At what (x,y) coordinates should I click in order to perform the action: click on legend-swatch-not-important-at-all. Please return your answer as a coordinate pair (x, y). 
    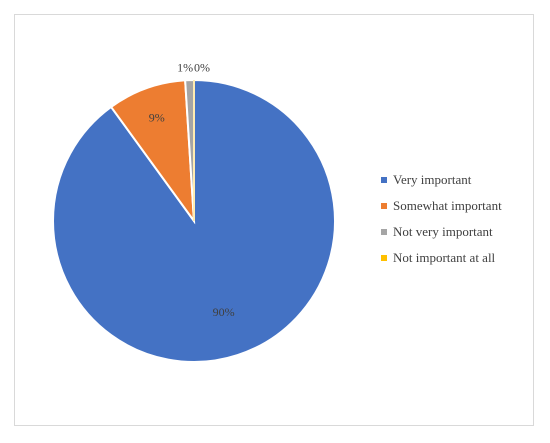
    Looking at the image, I should click on (384, 258).